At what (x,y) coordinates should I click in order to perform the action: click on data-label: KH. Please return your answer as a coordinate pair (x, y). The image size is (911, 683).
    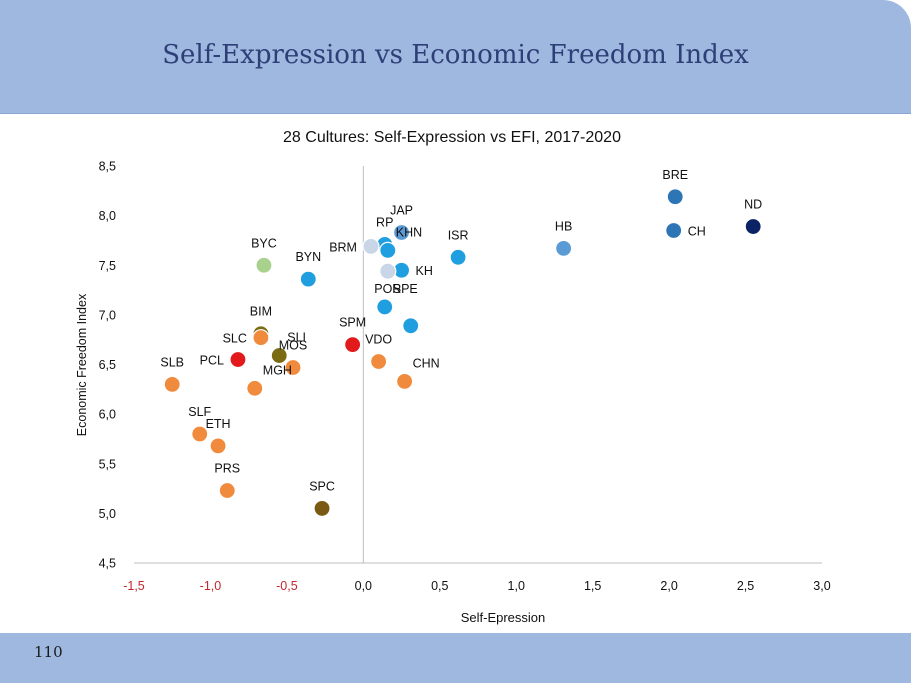
    Looking at the image, I should click on (424, 271).